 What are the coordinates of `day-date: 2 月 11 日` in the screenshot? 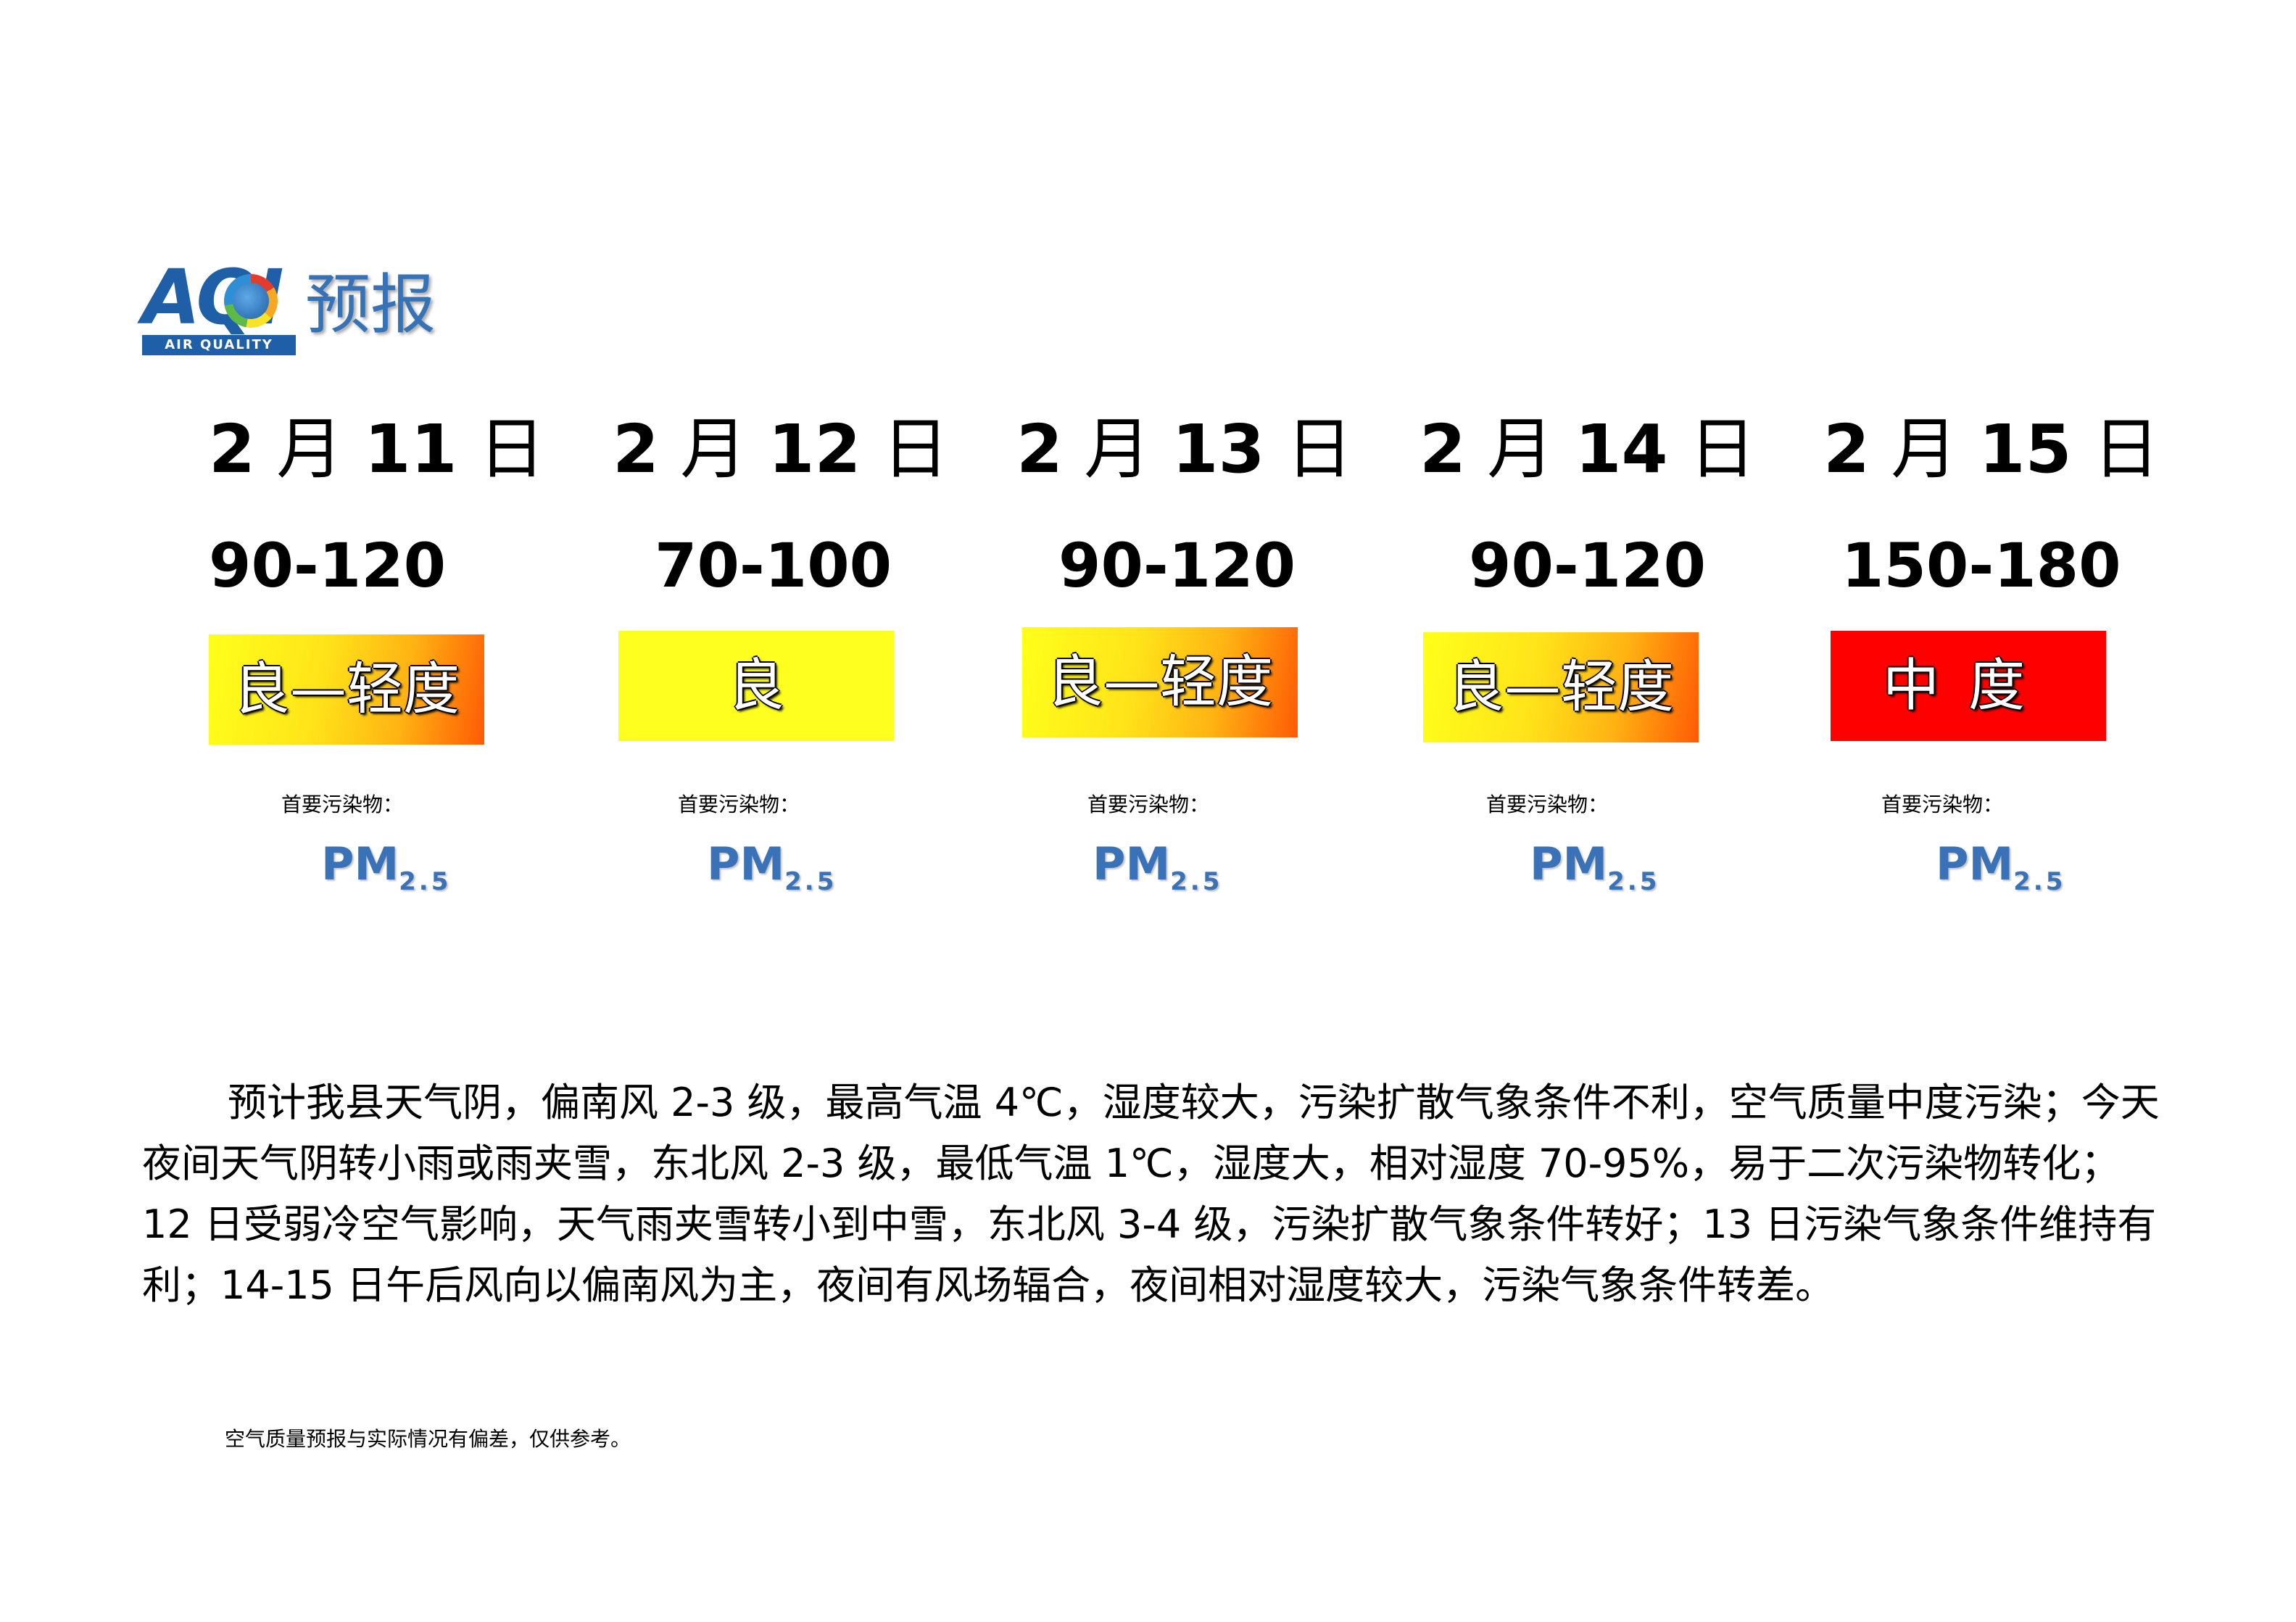 It's located at (377, 449).